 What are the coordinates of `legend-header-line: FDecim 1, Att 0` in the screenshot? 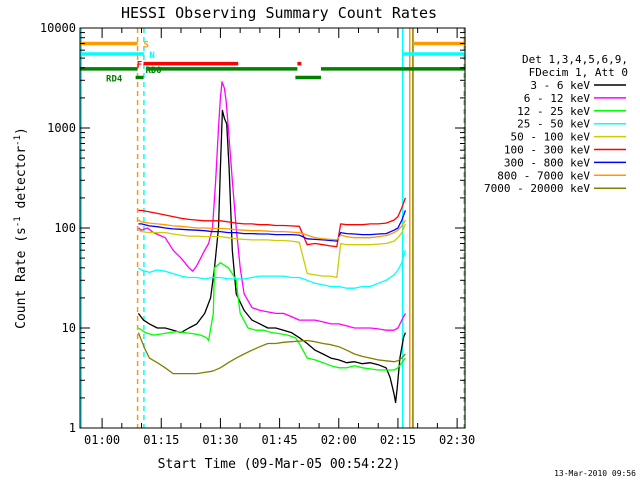 It's located at (578, 72).